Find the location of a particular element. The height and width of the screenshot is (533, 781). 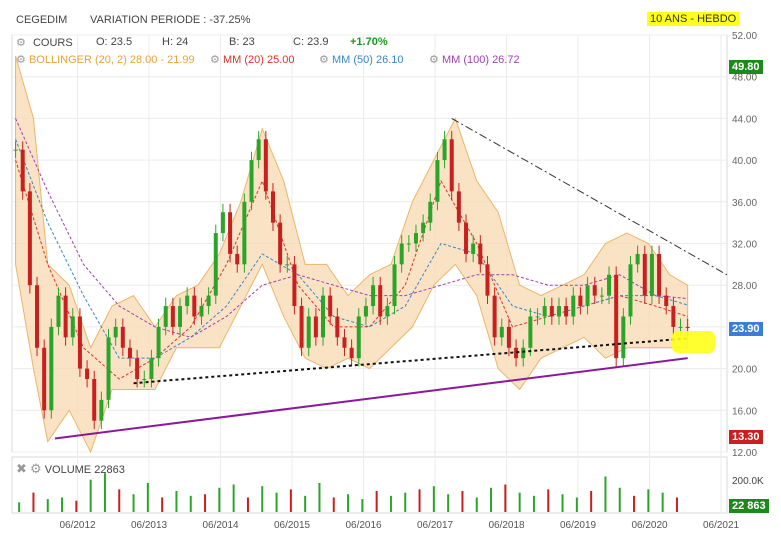

close-number: 23.9 is located at coordinates (318, 42).